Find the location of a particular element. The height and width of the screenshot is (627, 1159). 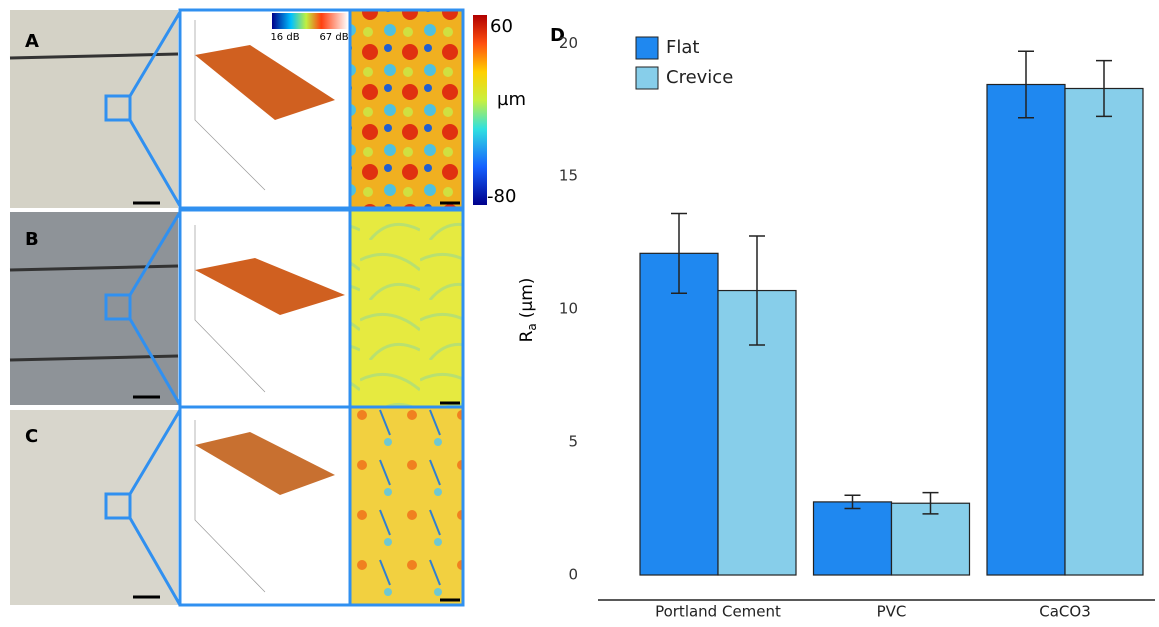

legend-label: Crevice is located at coordinates (699, 77).